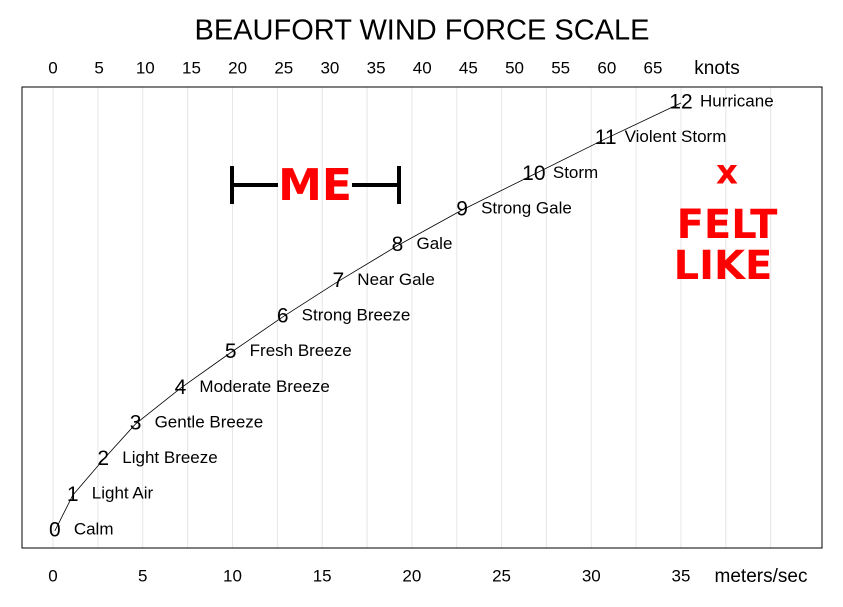  What do you see at coordinates (676, 136) in the screenshot?
I see `point-label: Violent Storm` at bounding box center [676, 136].